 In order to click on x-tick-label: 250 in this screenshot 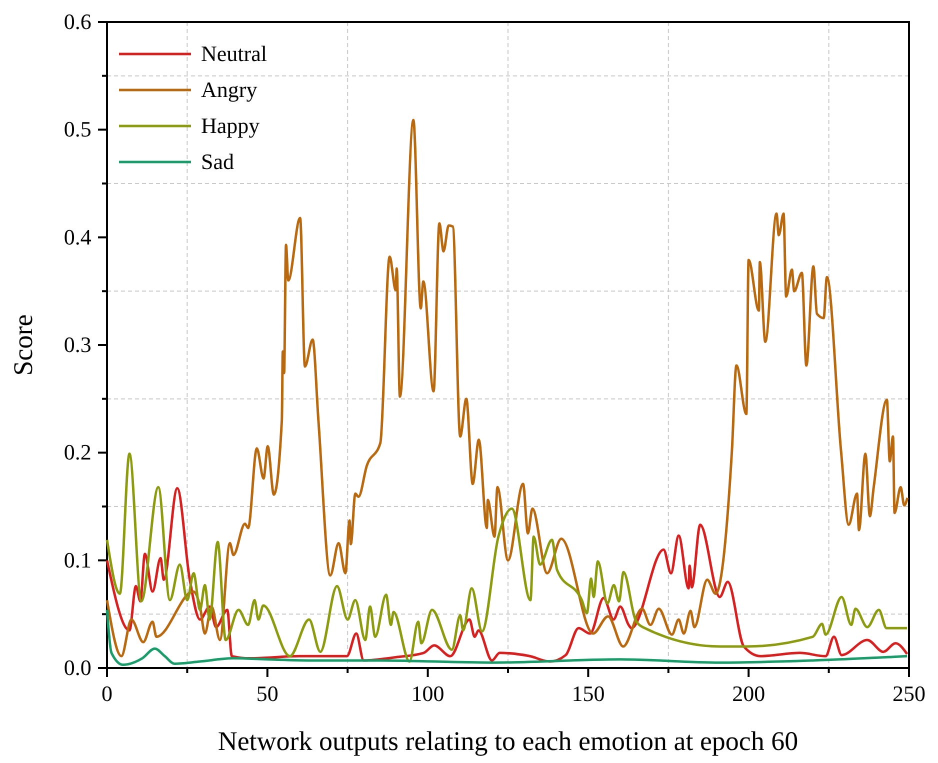, I will do `click(909, 693)`.